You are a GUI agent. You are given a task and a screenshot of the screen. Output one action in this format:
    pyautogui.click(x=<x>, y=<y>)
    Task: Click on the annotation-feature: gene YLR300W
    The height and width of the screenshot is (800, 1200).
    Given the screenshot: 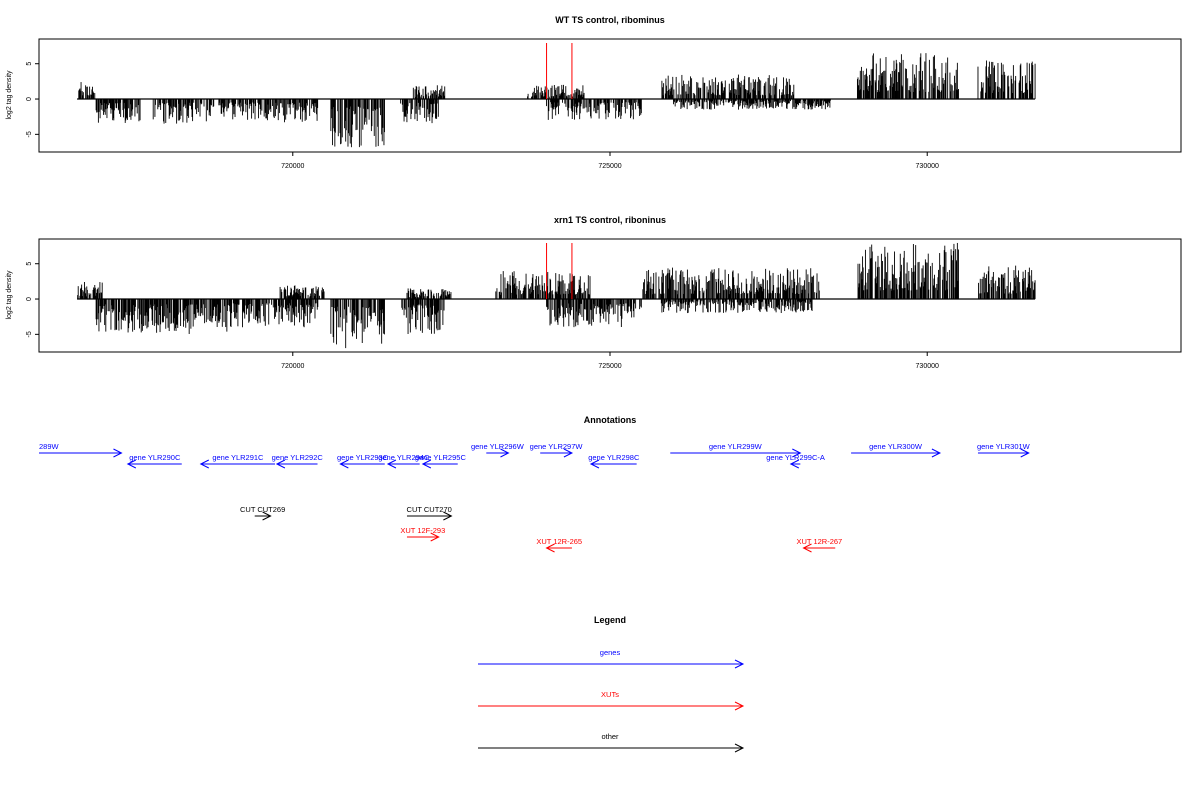 What is the action you would take?
    pyautogui.click(x=896, y=450)
    